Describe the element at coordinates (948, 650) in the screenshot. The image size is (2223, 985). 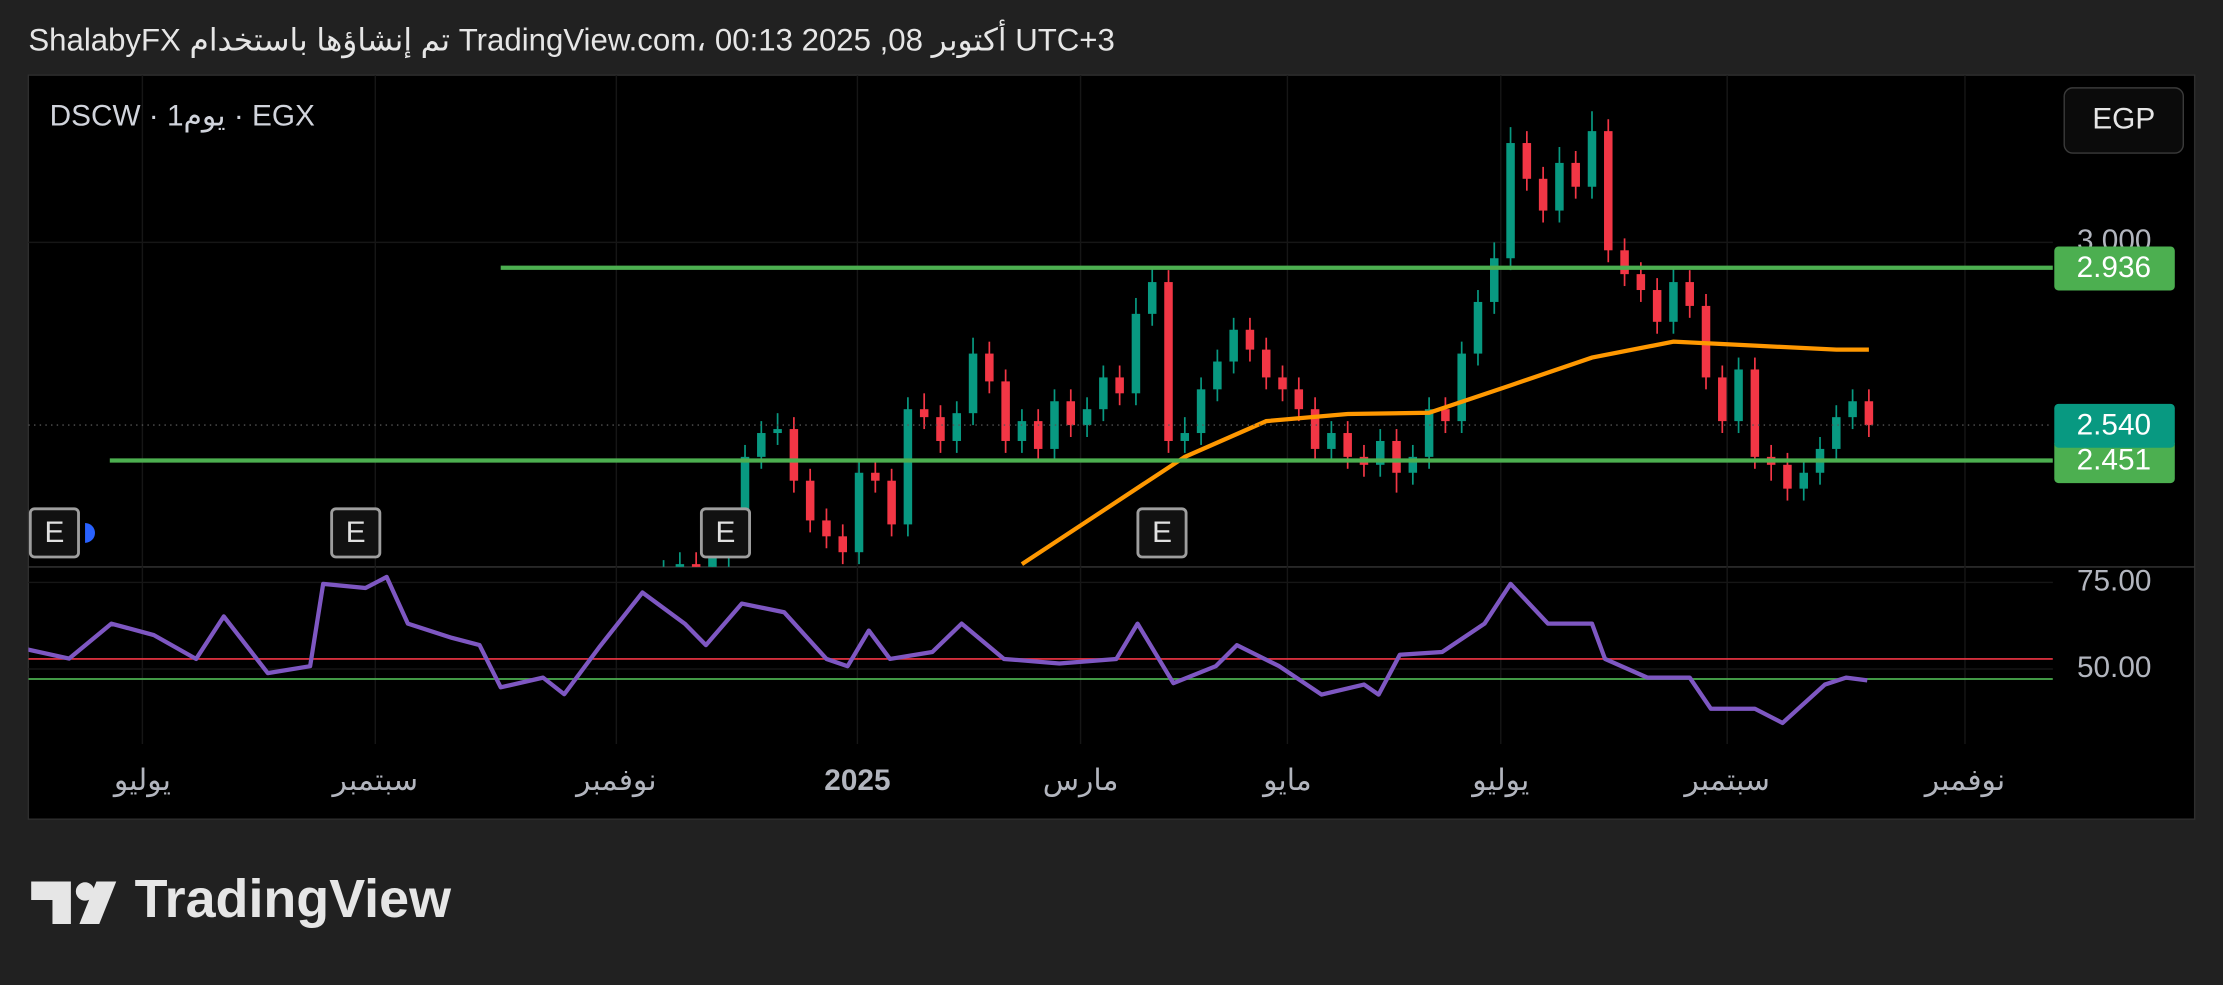
I see `rsi-line` at that location.